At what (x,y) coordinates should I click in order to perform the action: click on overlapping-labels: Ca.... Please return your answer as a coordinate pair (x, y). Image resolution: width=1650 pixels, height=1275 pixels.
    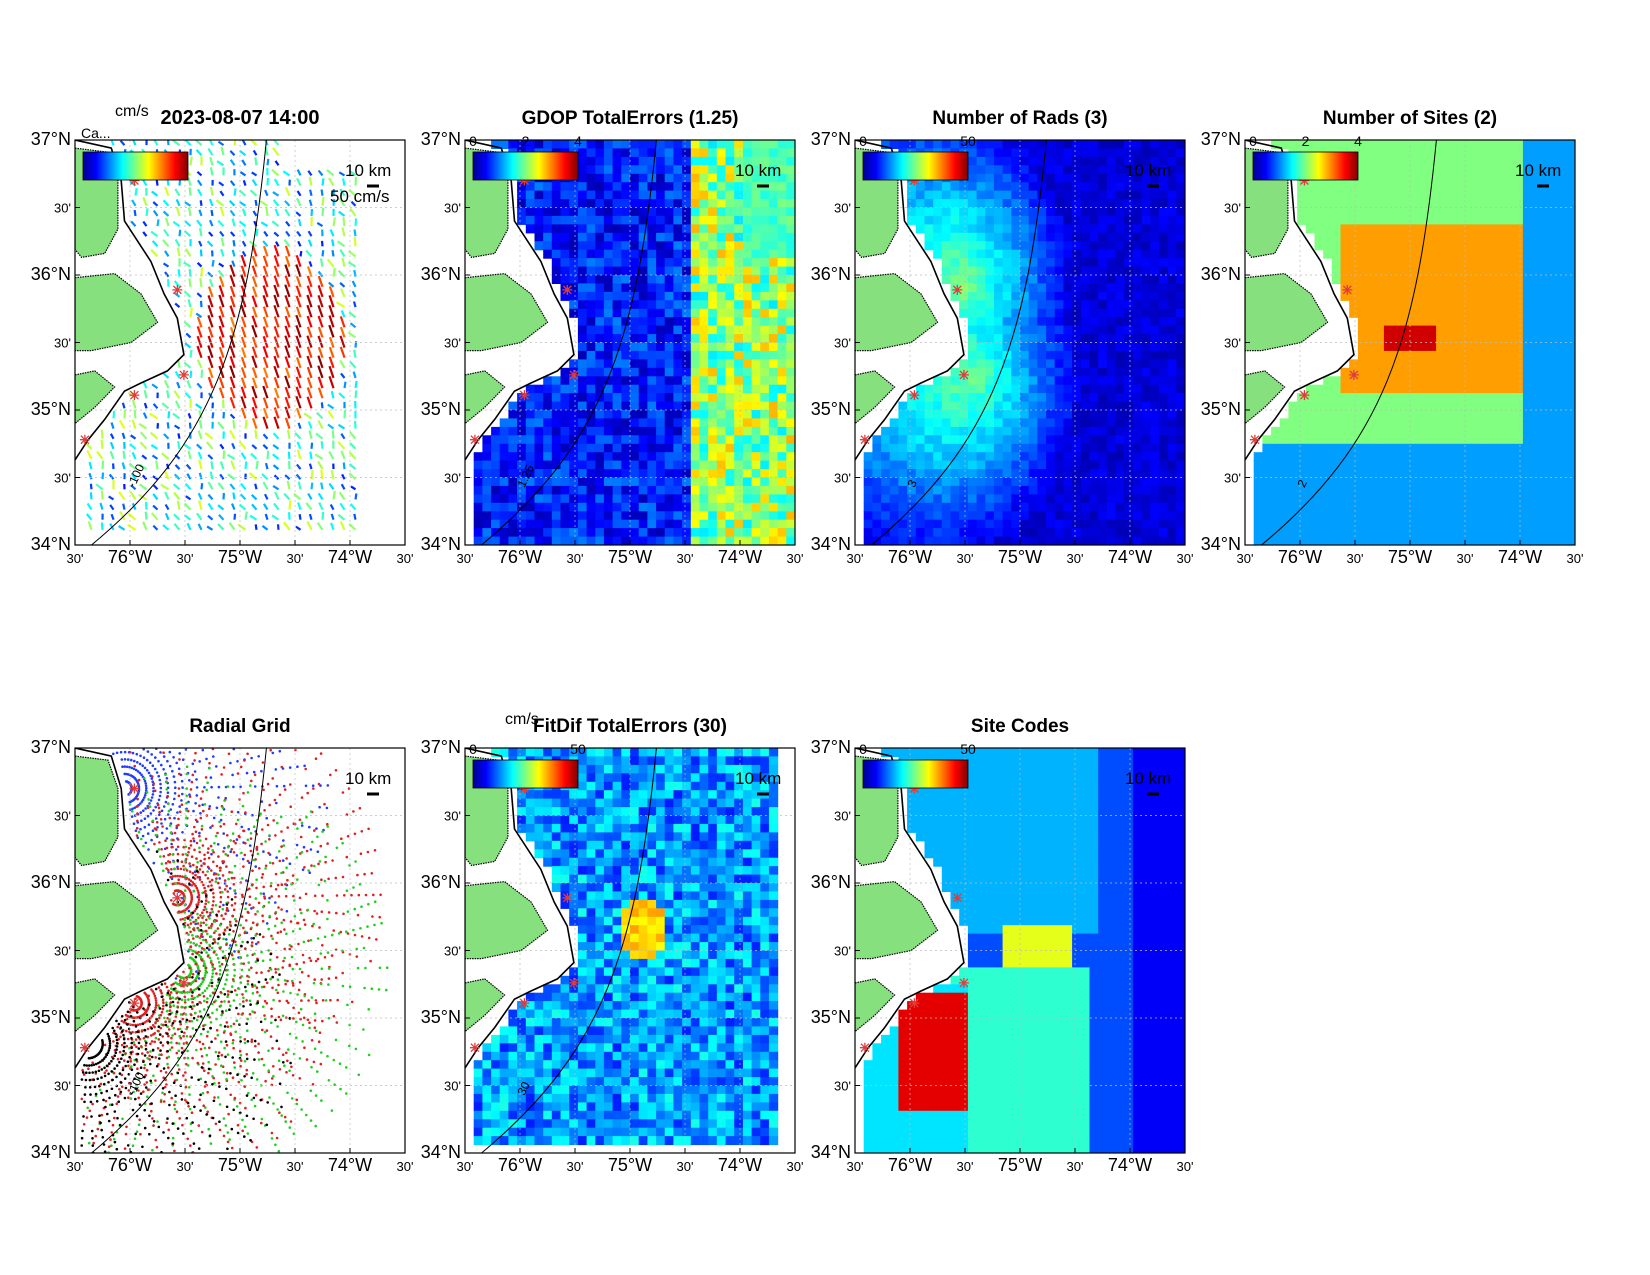
    Looking at the image, I should click on (96, 133).